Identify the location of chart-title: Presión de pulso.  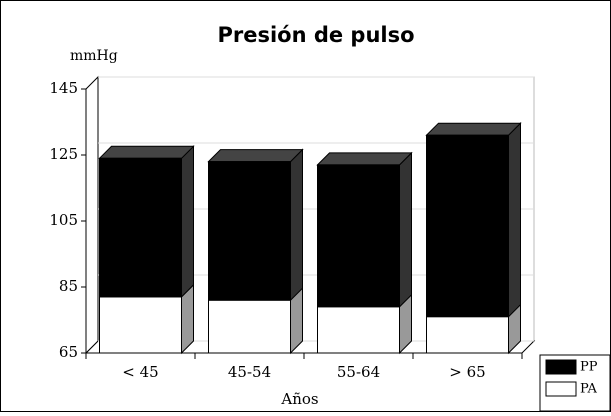
(315, 35).